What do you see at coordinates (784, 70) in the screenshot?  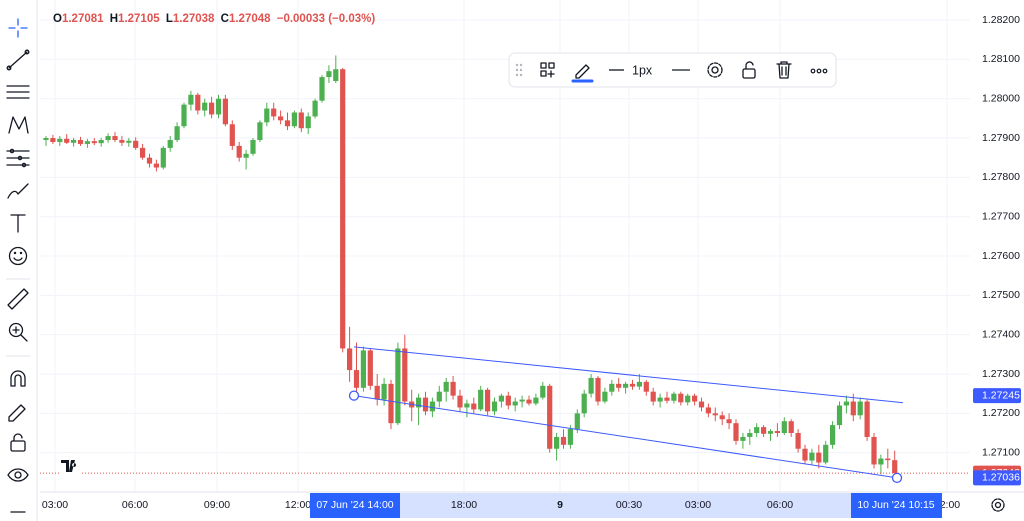 I see `delete-button` at bounding box center [784, 70].